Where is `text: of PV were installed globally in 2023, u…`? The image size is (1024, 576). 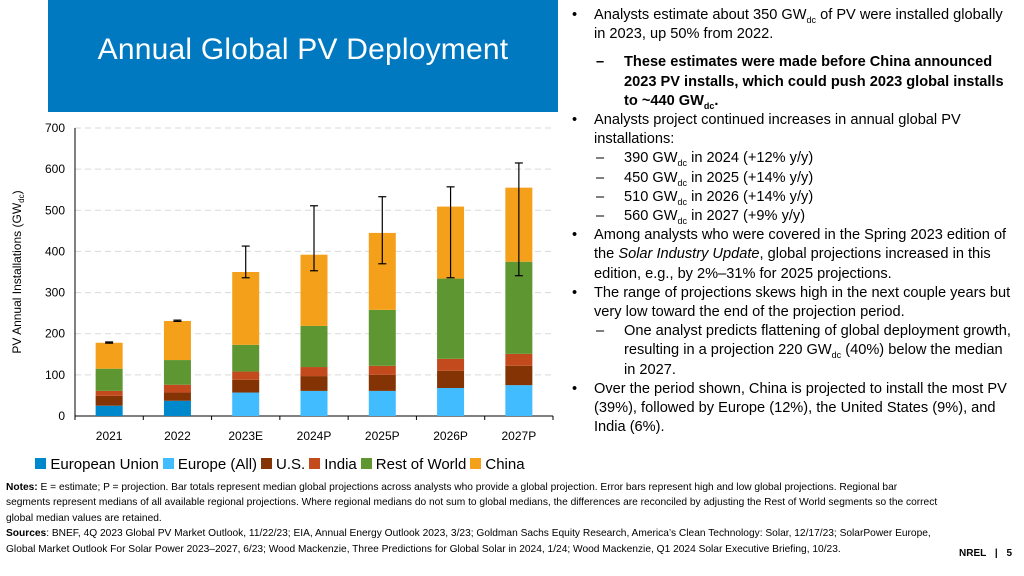 text: of PV were installed globally in 2023, u… is located at coordinates (798, 25).